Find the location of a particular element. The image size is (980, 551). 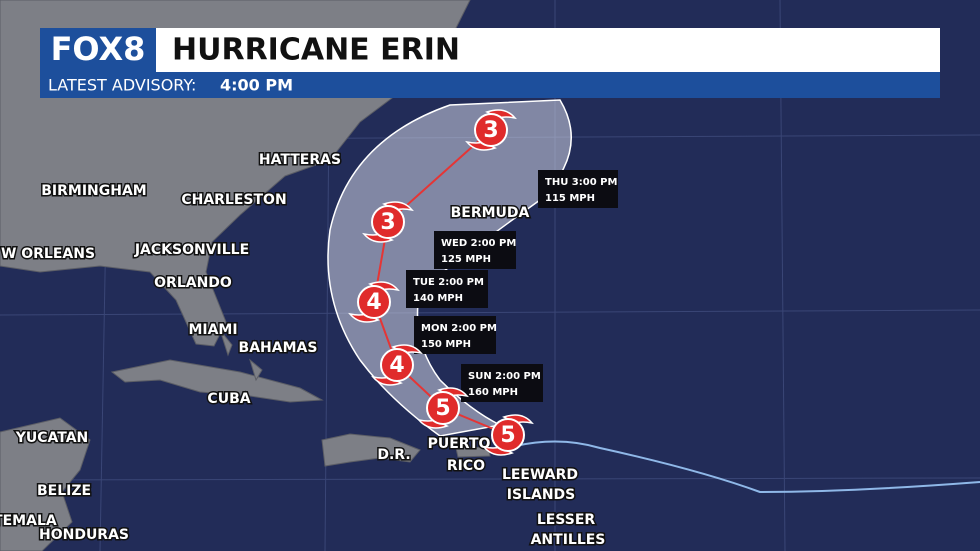

place-label: LESSER is located at coordinates (566, 520).